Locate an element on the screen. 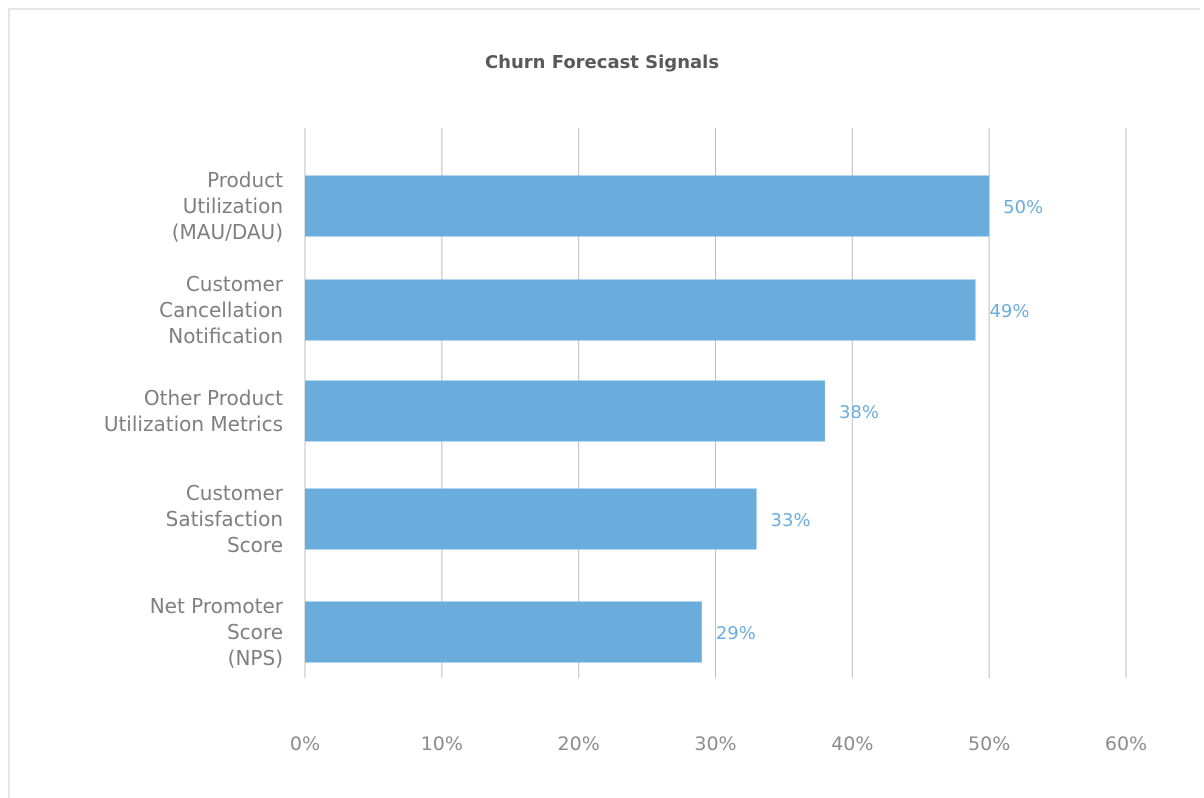  category-label-4-line-1: Score is located at coordinates (255, 632).